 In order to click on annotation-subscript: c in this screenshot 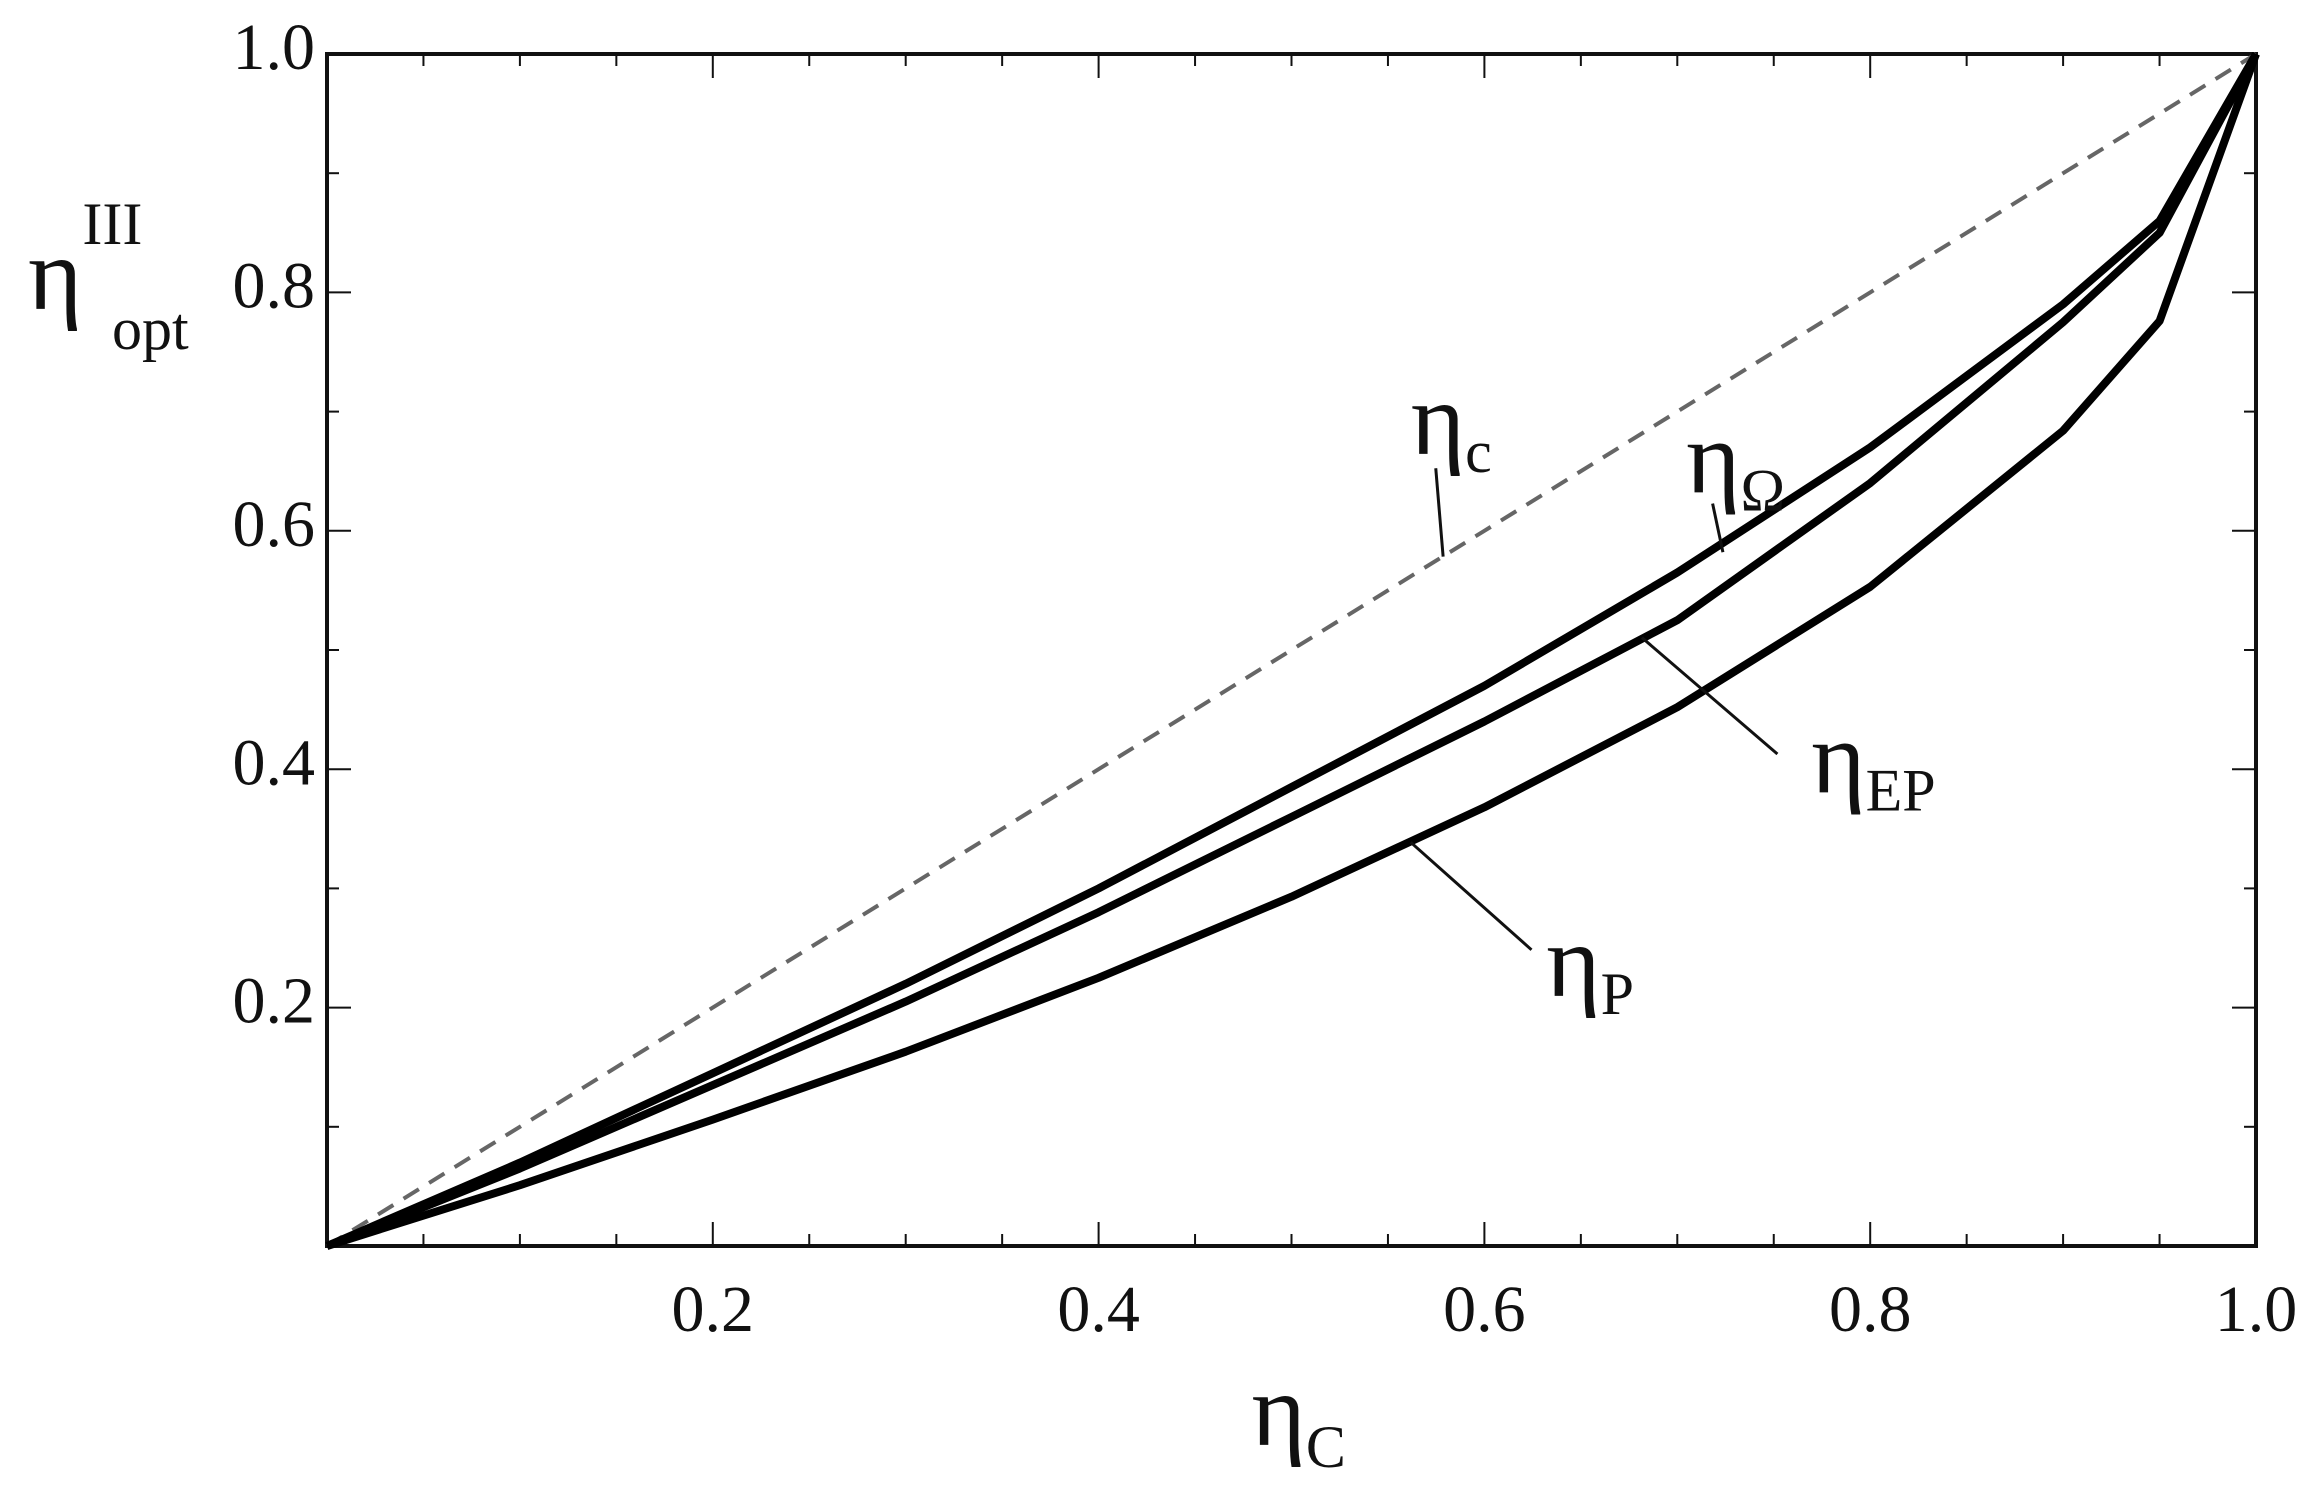, I will do `click(1478, 452)`.